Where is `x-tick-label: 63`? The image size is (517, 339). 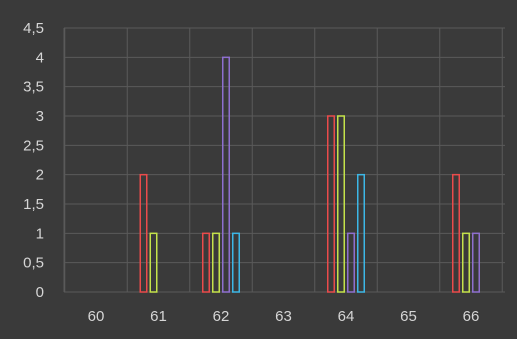 x-tick-label: 63 is located at coordinates (283, 316).